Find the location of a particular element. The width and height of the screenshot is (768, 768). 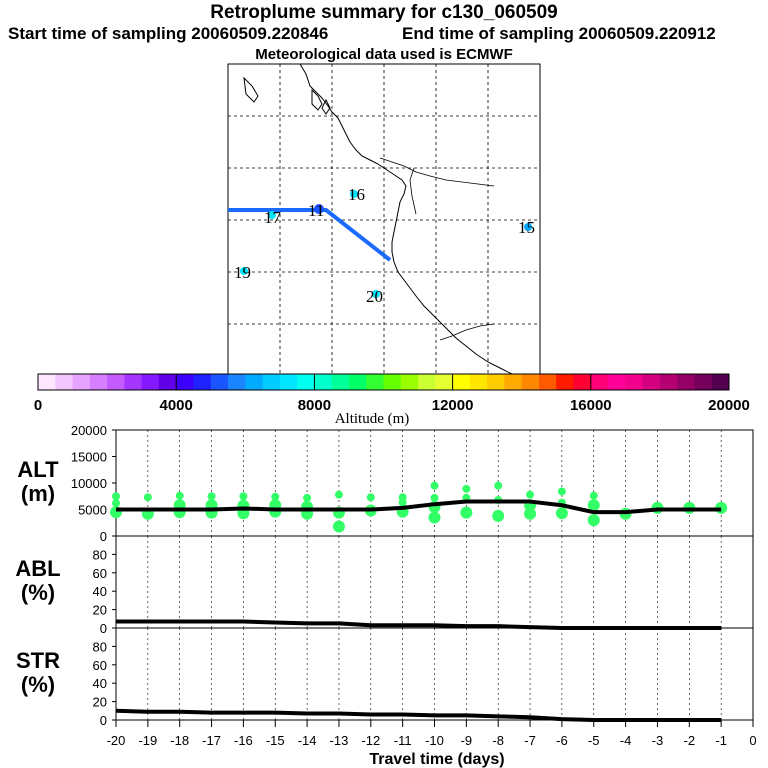

map-label: 16 is located at coordinates (356, 194).